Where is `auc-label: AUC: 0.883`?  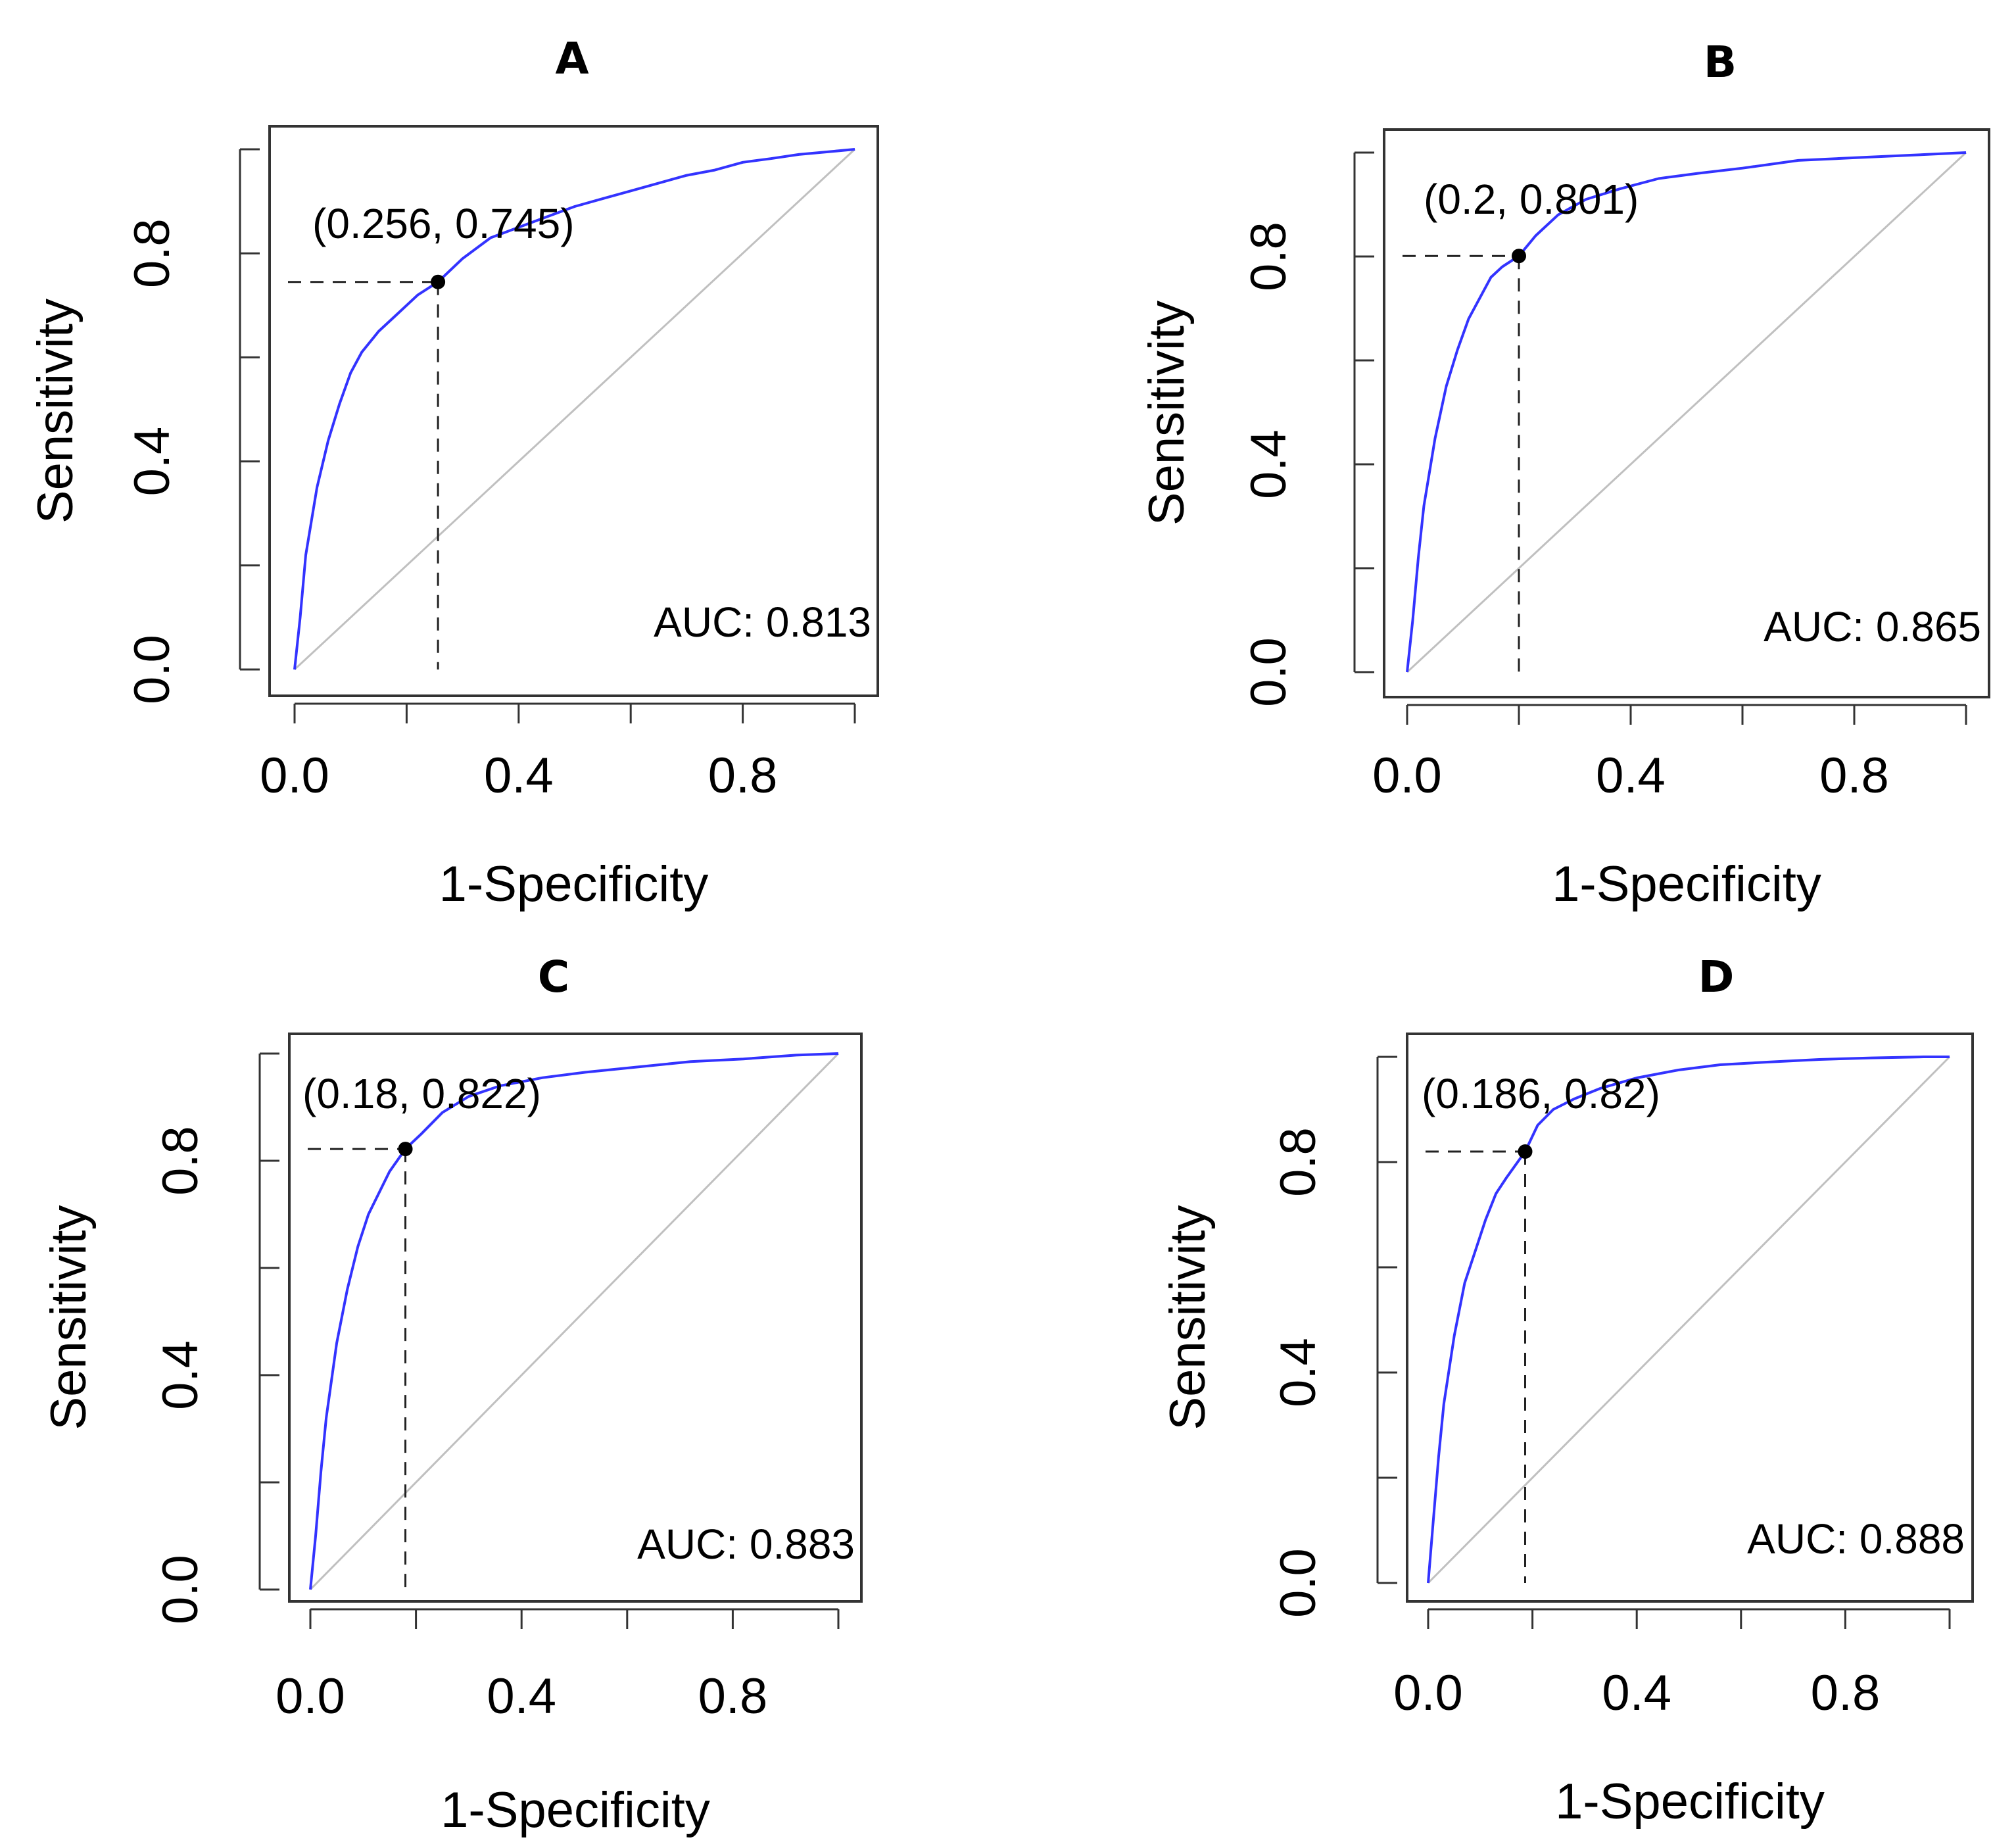
auc-label: AUC: 0.883 is located at coordinates (746, 1544).